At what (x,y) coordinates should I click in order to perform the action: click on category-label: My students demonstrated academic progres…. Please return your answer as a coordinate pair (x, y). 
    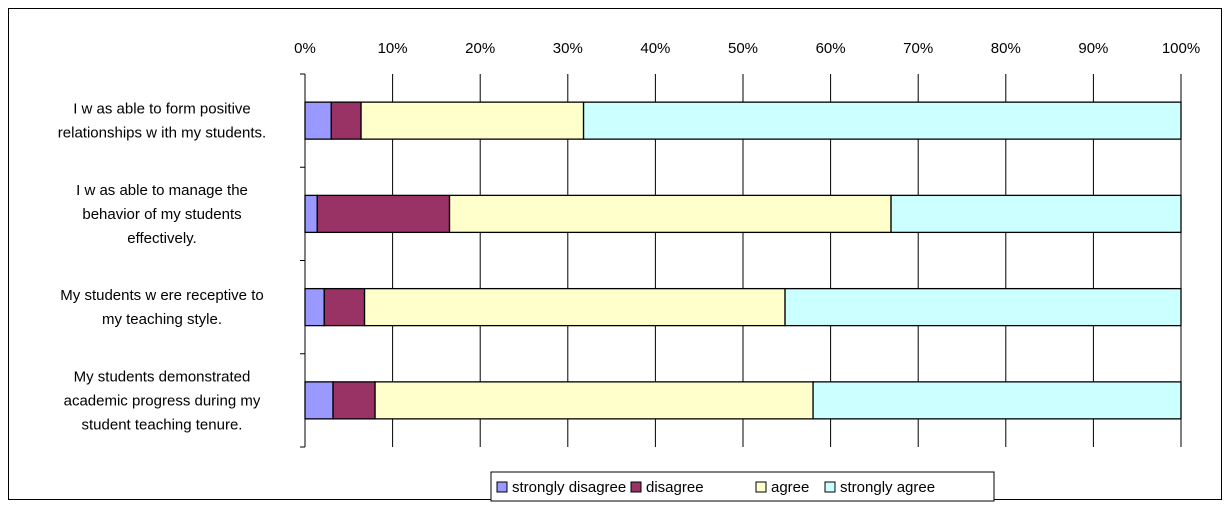
    Looking at the image, I should click on (162, 400).